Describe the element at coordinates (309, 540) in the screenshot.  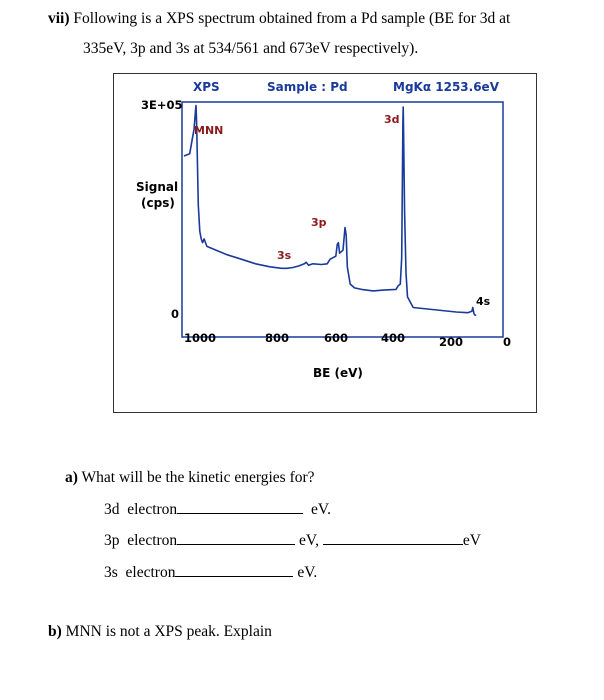
I see `answer-unit: eV,` at that location.